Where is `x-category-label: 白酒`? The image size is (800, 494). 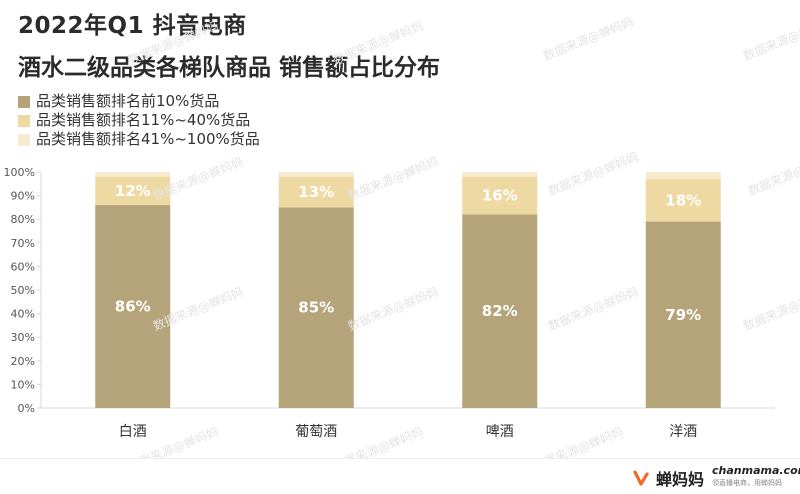
x-category-label: 白酒 is located at coordinates (133, 432).